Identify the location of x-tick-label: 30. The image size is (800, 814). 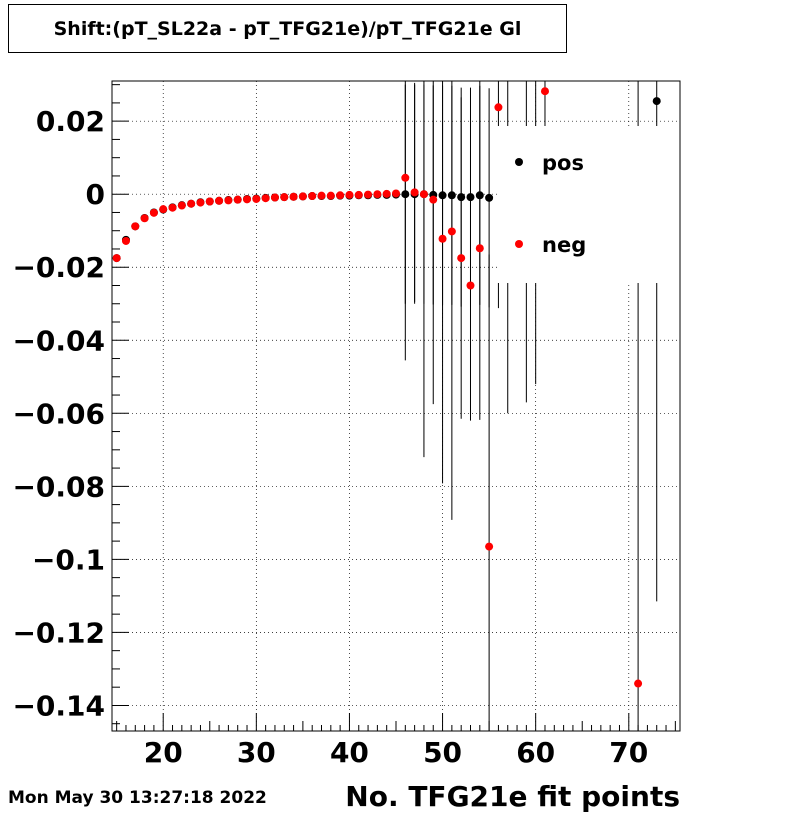
(256, 752).